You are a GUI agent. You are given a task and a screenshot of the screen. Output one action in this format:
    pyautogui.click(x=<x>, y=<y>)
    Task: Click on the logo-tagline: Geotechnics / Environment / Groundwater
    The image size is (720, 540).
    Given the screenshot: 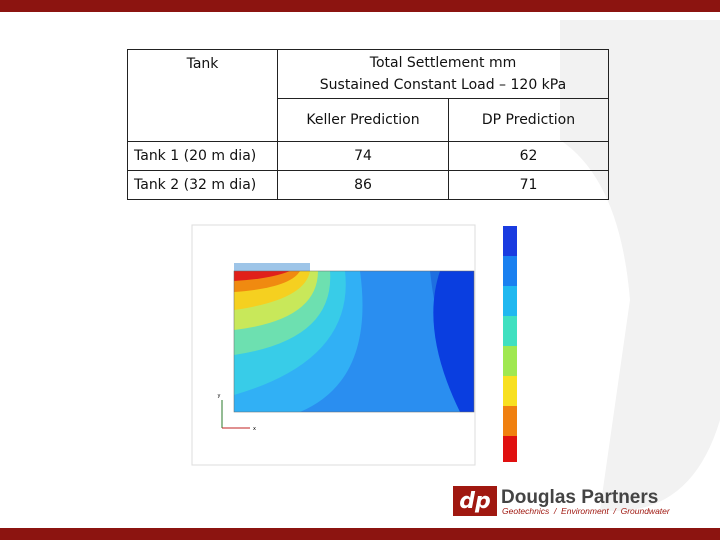 What is the action you would take?
    pyautogui.click(x=586, y=511)
    